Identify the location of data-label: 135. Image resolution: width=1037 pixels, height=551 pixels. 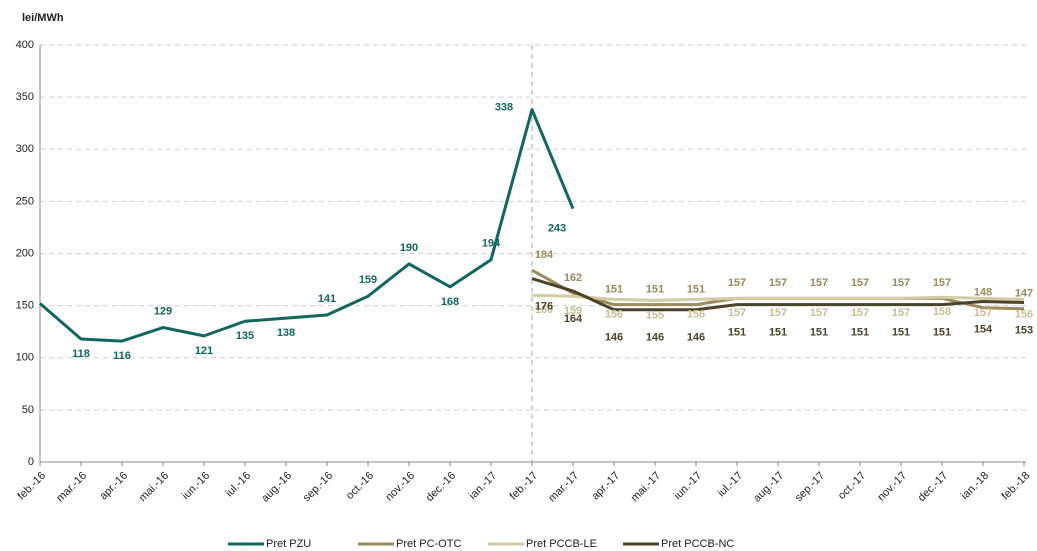
(245, 336).